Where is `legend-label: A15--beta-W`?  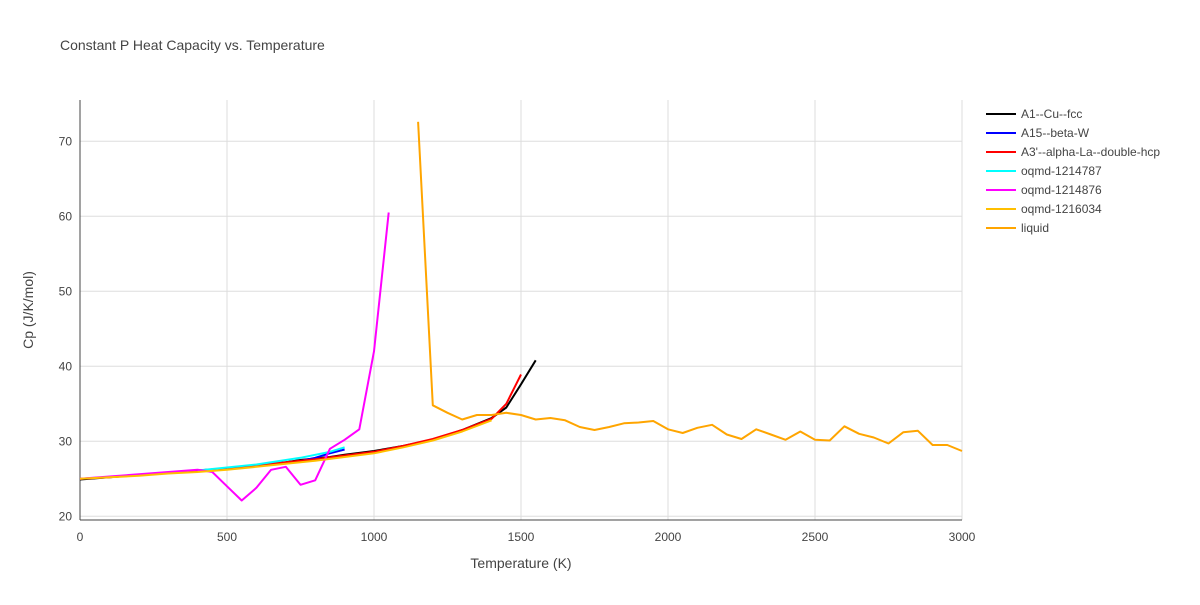 legend-label: A15--beta-W is located at coordinates (1055, 133).